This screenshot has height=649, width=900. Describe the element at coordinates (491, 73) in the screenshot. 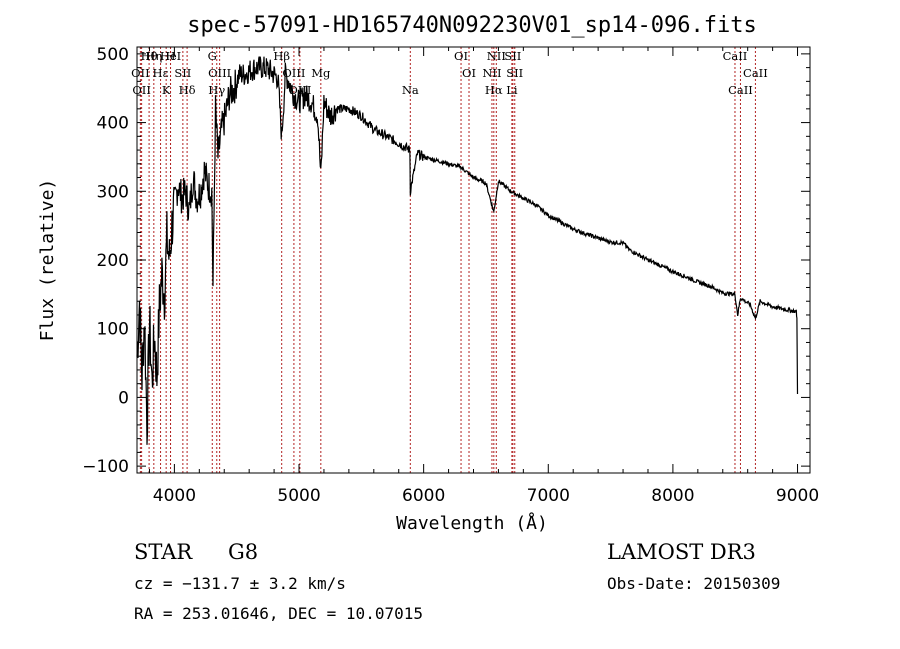

I see `line-label-22: NII` at that location.